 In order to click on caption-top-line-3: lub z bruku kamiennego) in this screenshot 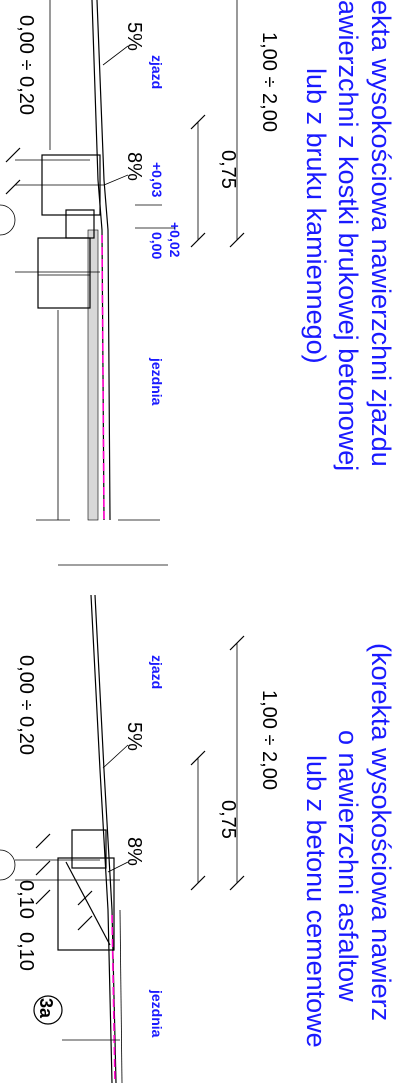, I will do `click(316, 216)`.